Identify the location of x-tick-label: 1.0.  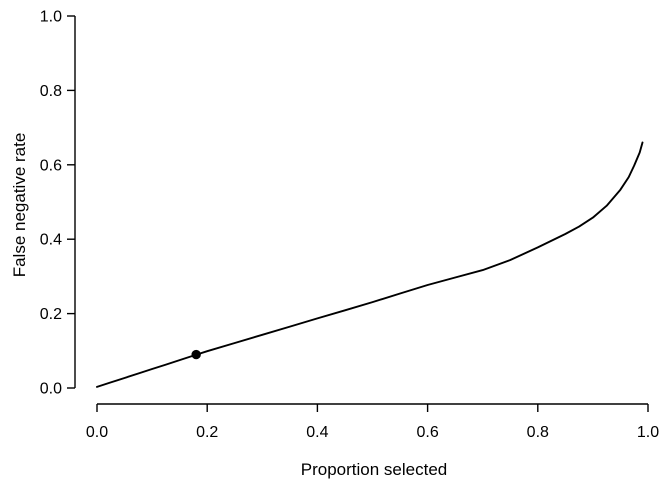
(648, 432).